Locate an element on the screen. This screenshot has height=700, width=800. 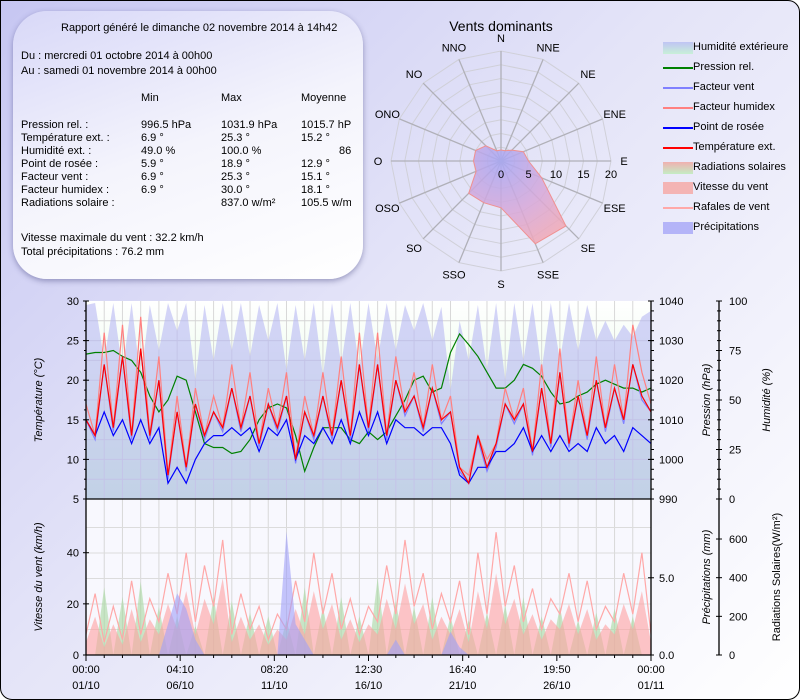
x-tick-time: 08:20 is located at coordinates (275, 670).